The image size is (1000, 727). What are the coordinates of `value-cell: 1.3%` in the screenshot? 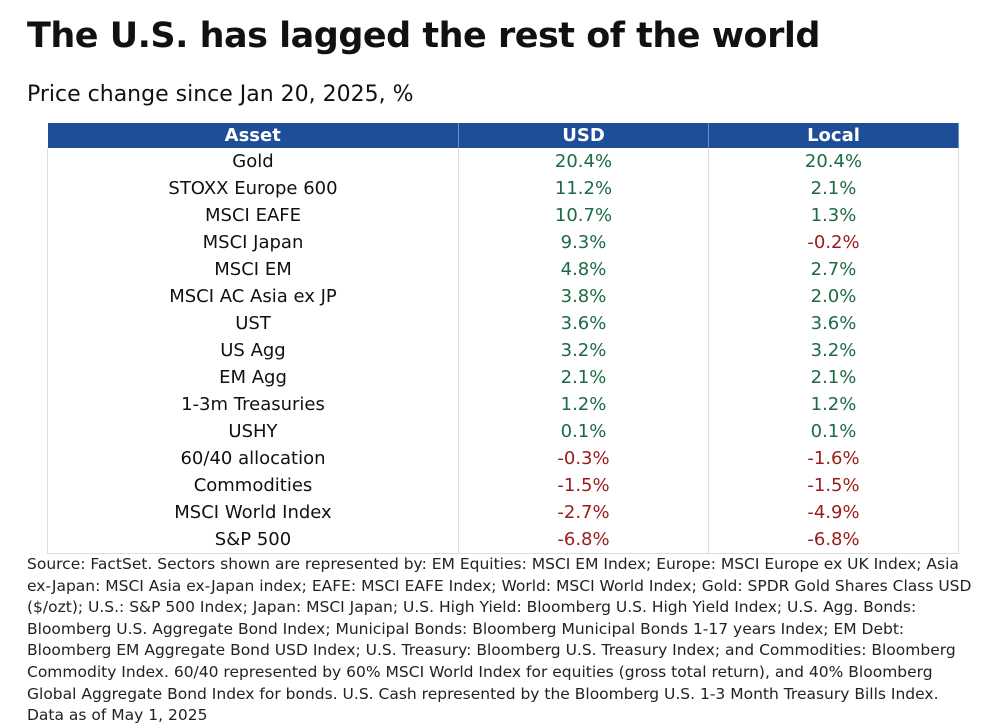 It's located at (833, 215).